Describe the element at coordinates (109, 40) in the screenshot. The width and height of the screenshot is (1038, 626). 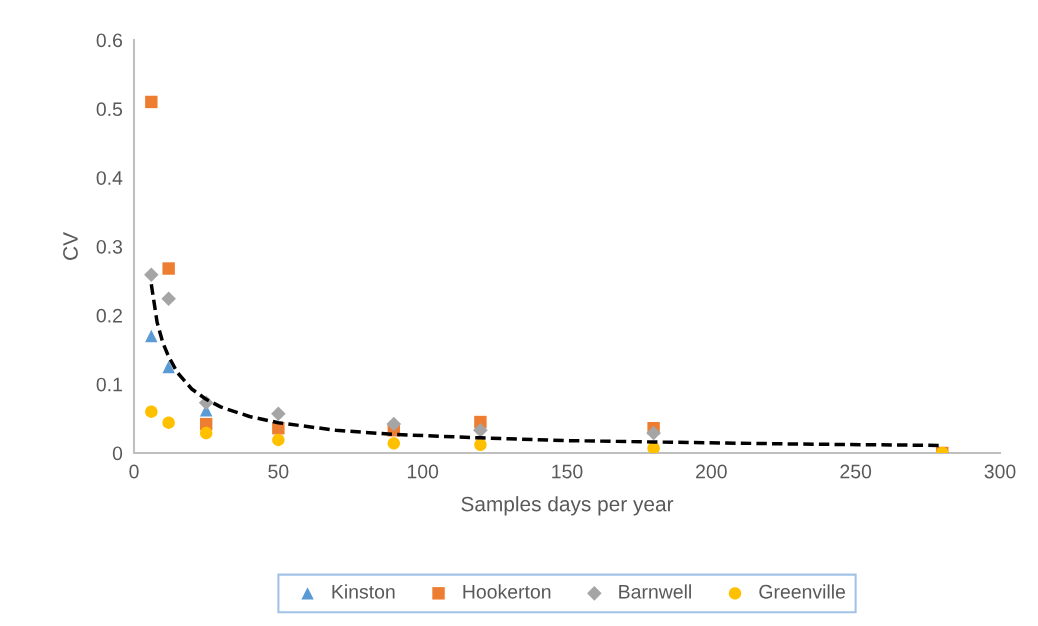
I see `y-tick-label: 0.6` at that location.